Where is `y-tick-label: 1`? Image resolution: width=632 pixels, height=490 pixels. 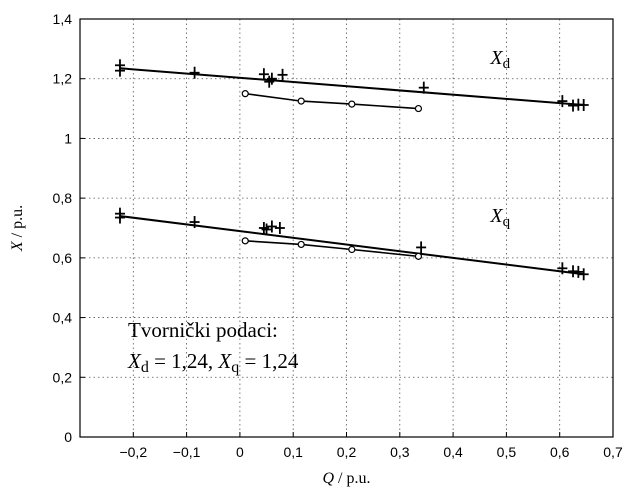 y-tick-label: 1 is located at coordinates (68, 138).